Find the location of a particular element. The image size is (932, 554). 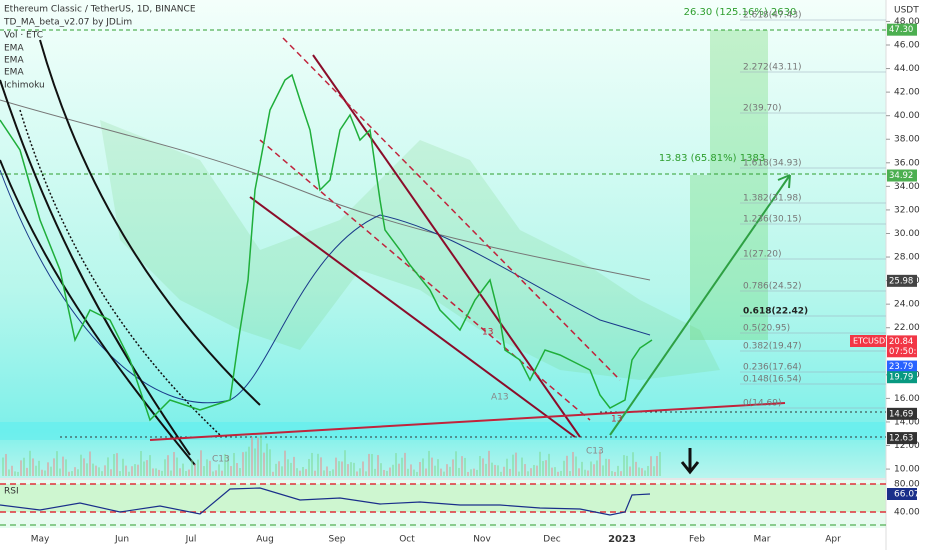

price-tag-label: 25.98 is located at coordinates (901, 281).